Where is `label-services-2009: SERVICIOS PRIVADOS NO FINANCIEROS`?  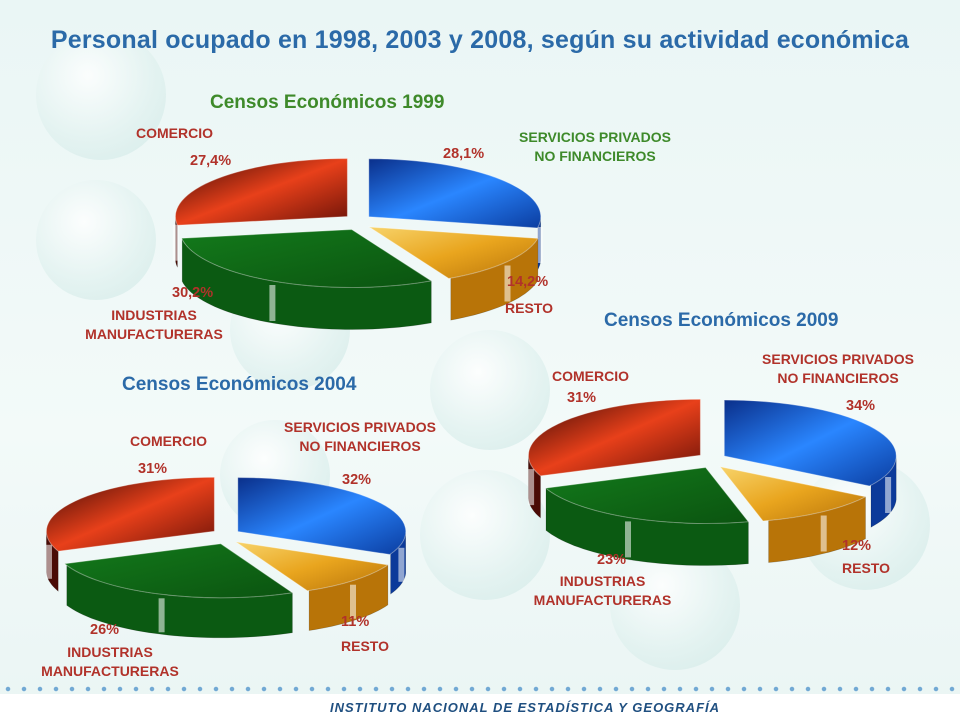 label-services-2009: SERVICIOS PRIVADOS NO FINANCIEROS is located at coordinates (838, 369).